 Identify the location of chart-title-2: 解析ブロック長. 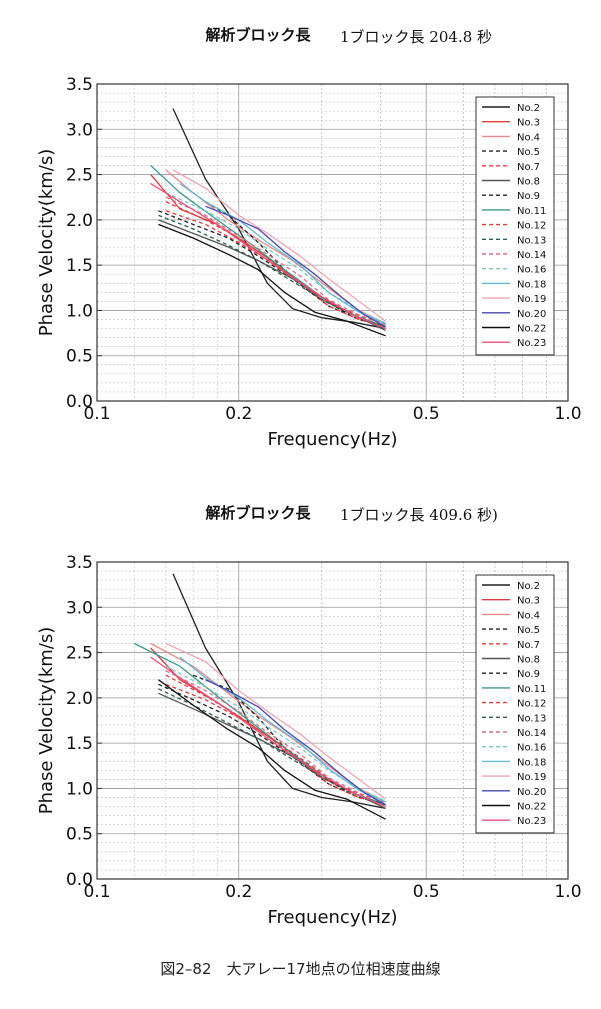
(258, 513).